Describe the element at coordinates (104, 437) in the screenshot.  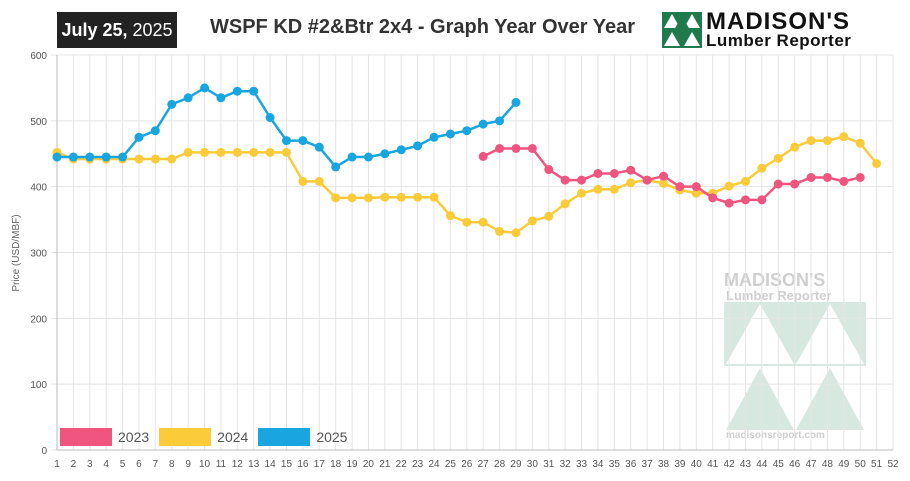
I see `legend-item-2023: 2023` at that location.